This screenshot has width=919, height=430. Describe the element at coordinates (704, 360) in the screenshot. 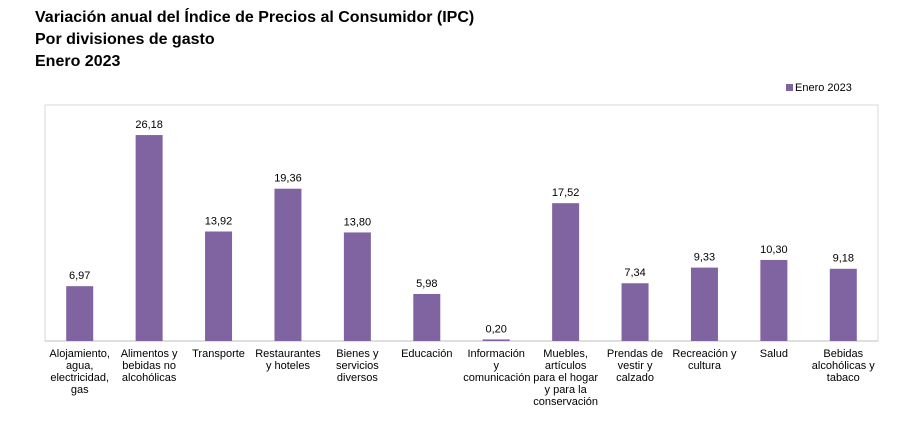

I see `x-tick-label: Recreación y cultura` at that location.